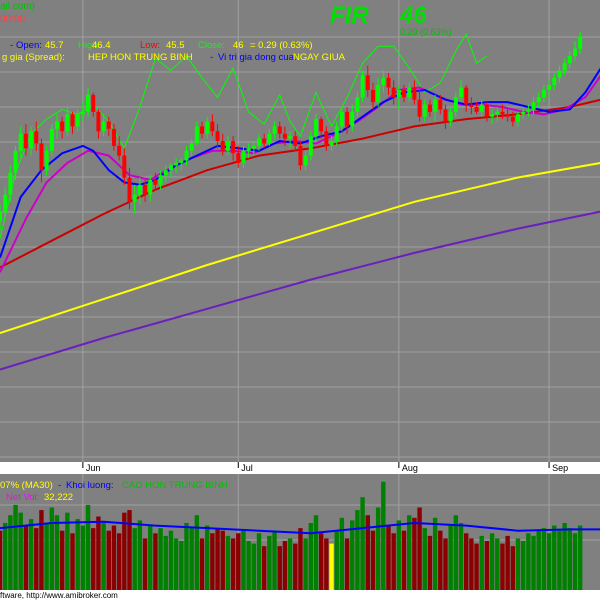  Describe the element at coordinates (33, 57) in the screenshot. I see `spread-label: g gia (Spread):` at that location.